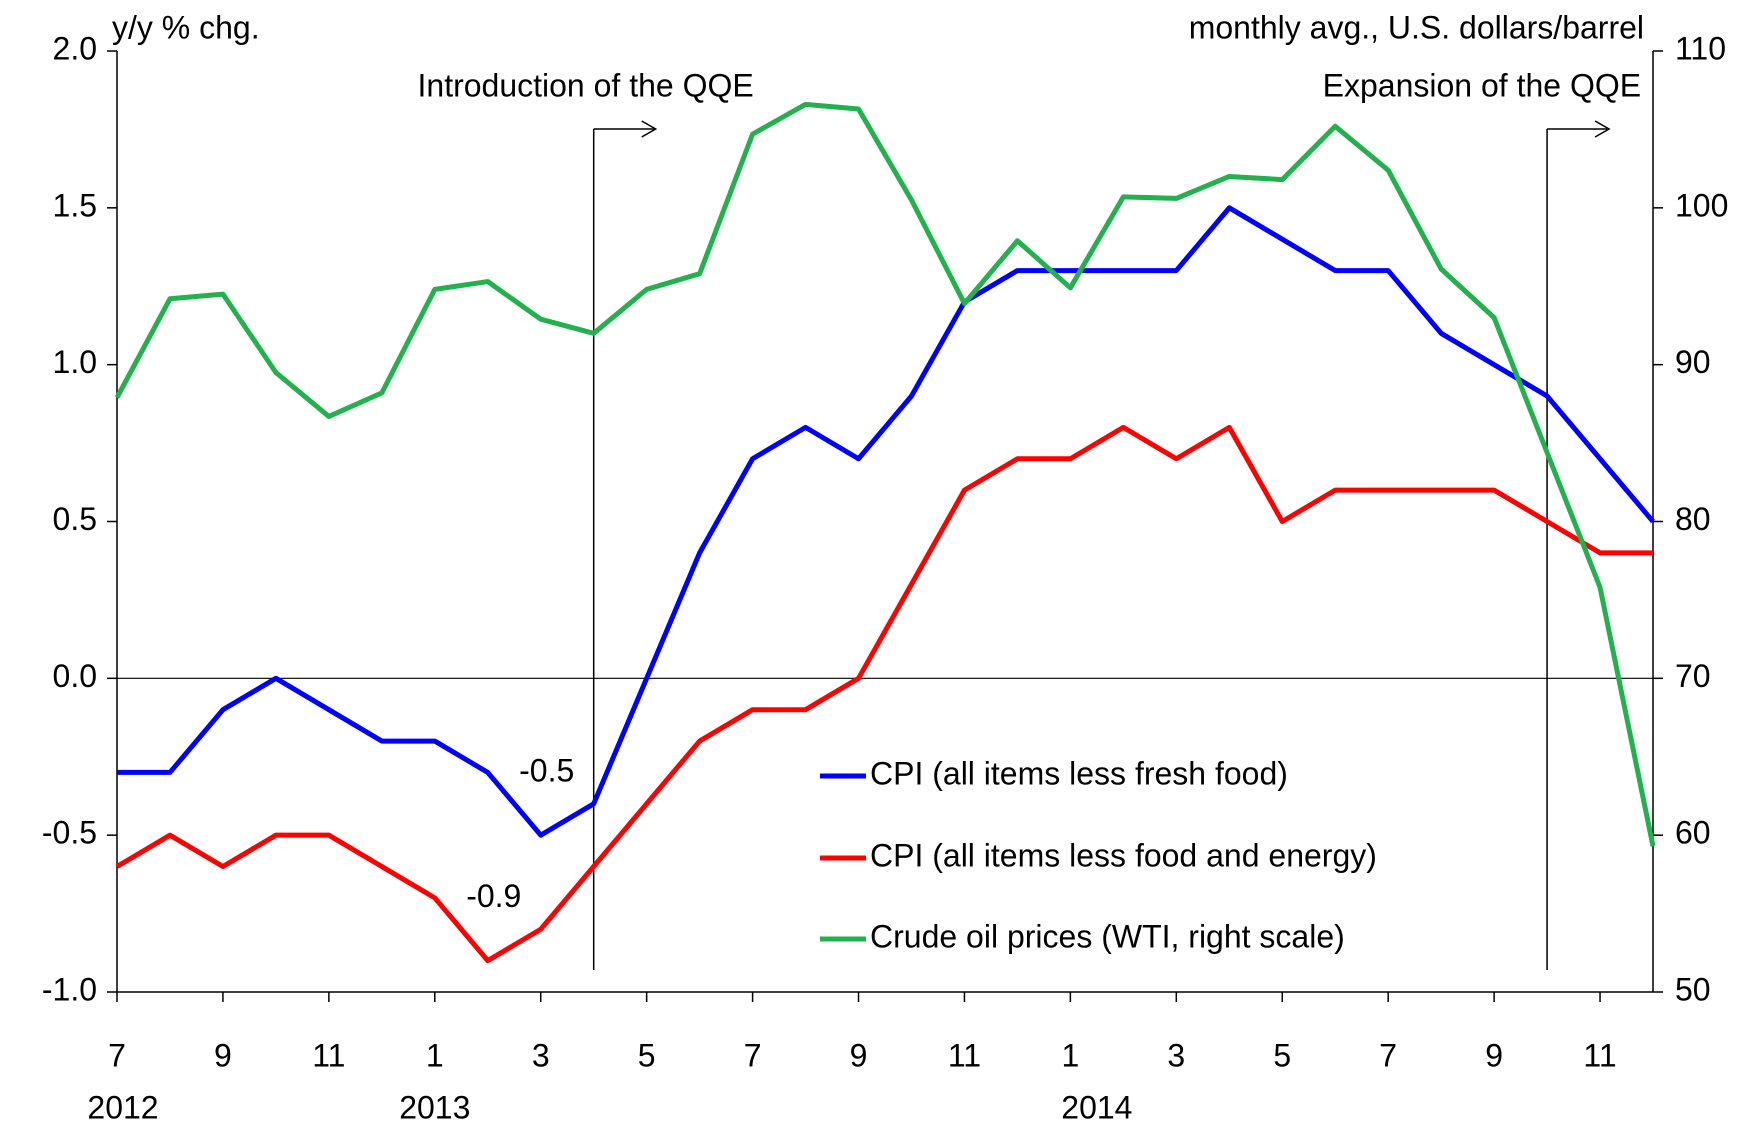  I want to click on y-tick-label: 0.0, so click(75, 676).